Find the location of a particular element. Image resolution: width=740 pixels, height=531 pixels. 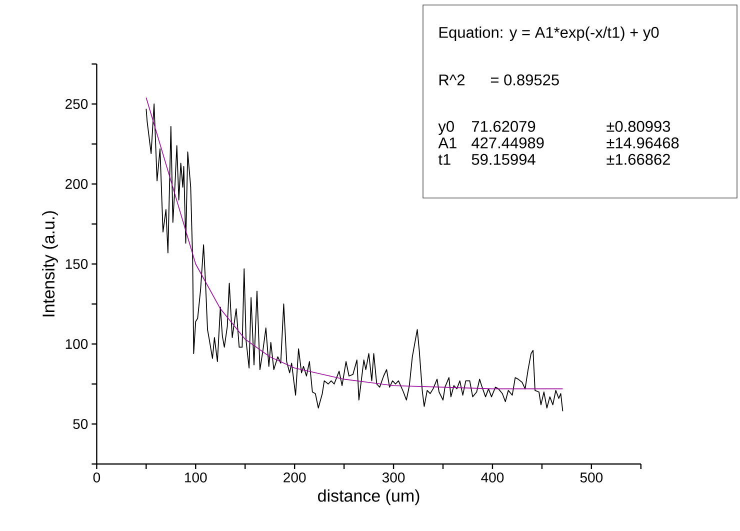

x-tick-label: 400 is located at coordinates (492, 477).